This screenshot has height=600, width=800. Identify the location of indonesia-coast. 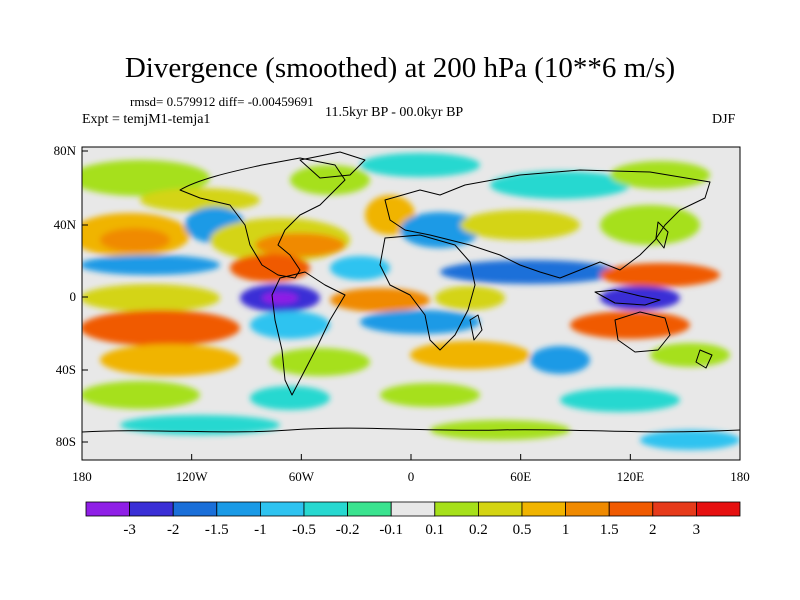
(627, 297).